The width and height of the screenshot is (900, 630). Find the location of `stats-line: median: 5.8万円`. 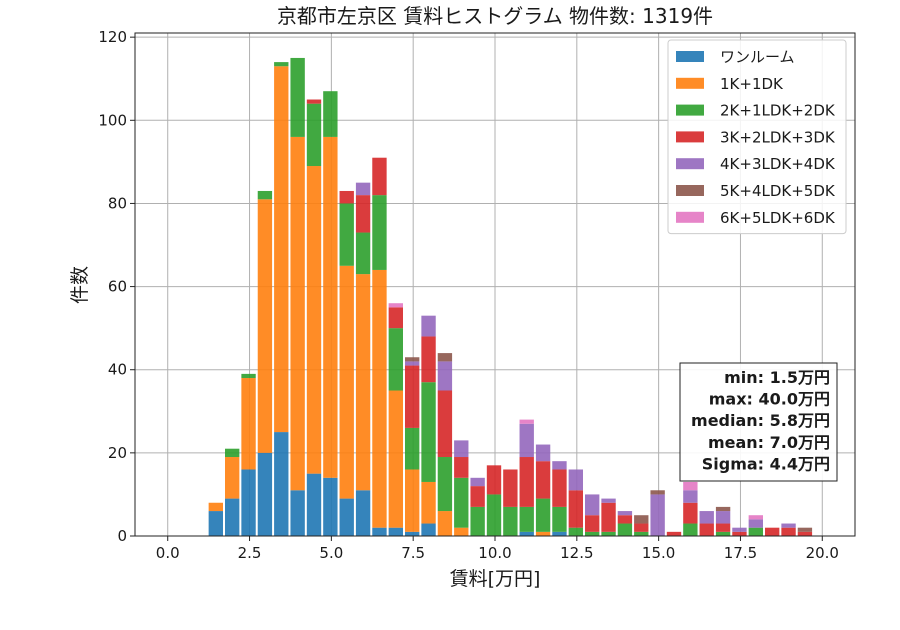

stats-line: median: 5.8万円 is located at coordinates (760, 420).